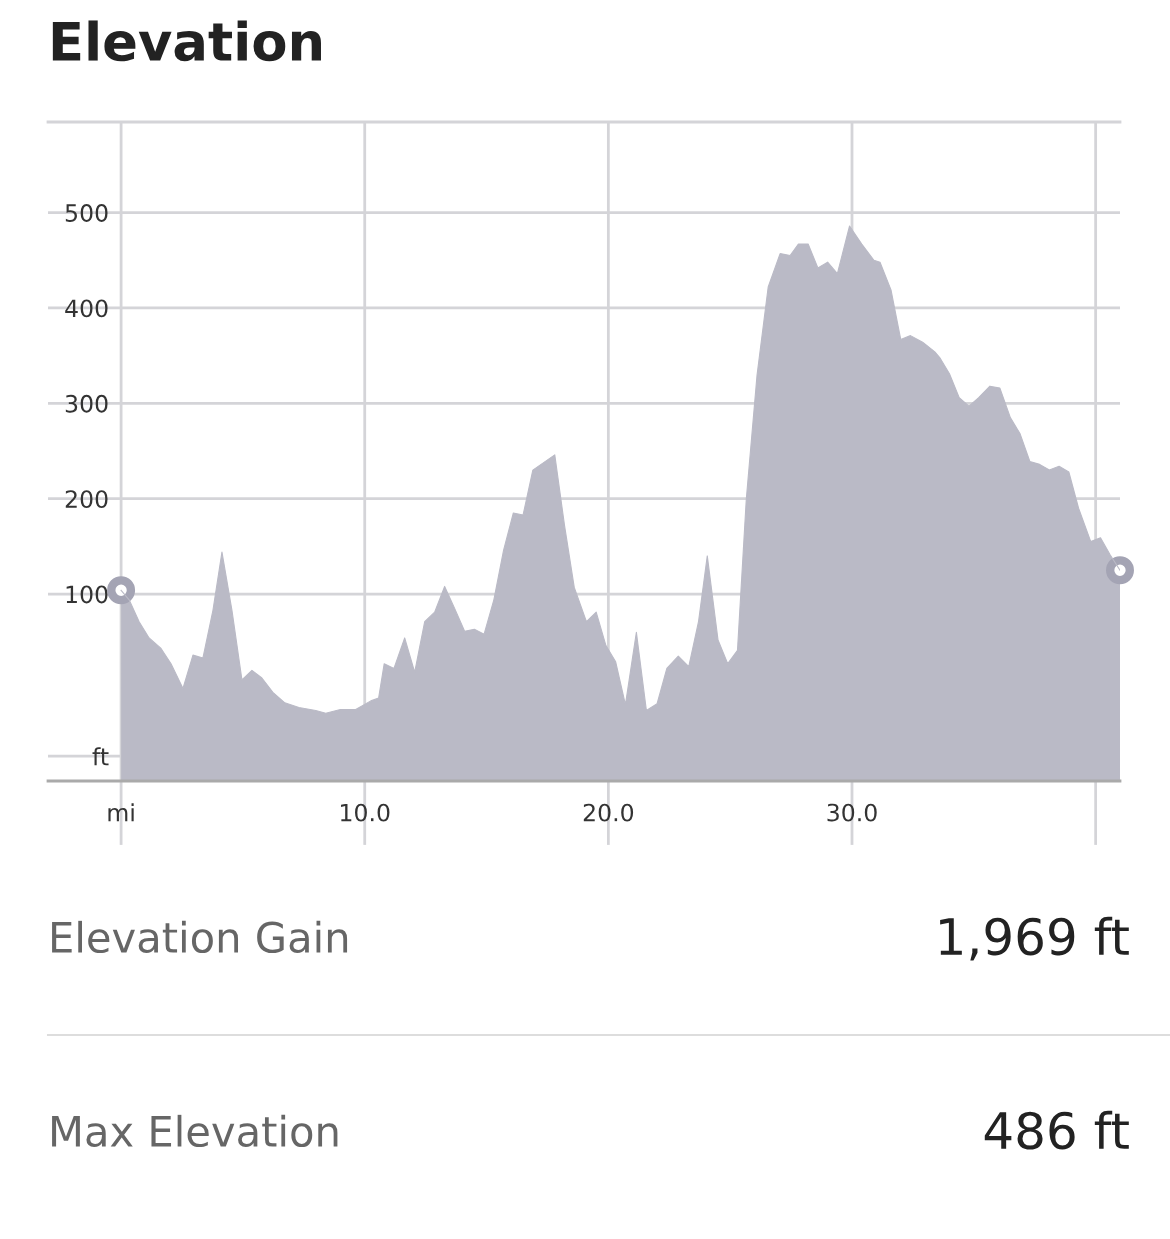 This screenshot has height=1239, width=1170. I want to click on y-tick-label: ft, so click(100, 756).